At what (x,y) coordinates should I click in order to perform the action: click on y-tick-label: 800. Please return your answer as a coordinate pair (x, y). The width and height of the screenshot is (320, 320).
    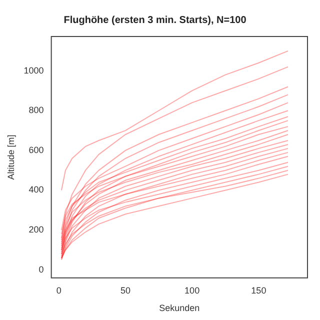
    Looking at the image, I should click on (36, 110).